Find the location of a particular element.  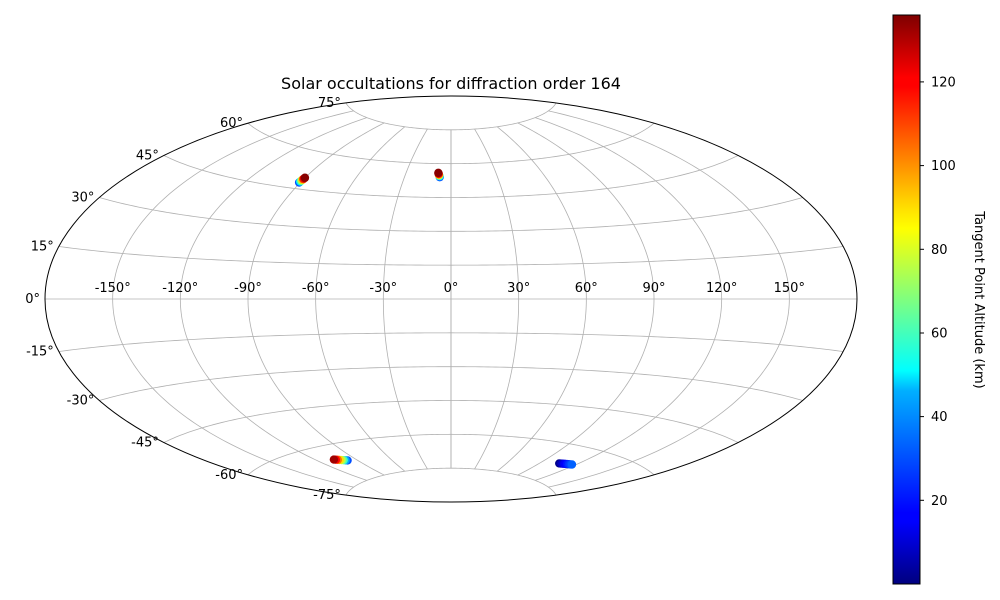

longitude-tick-label: 30° is located at coordinates (518, 288).